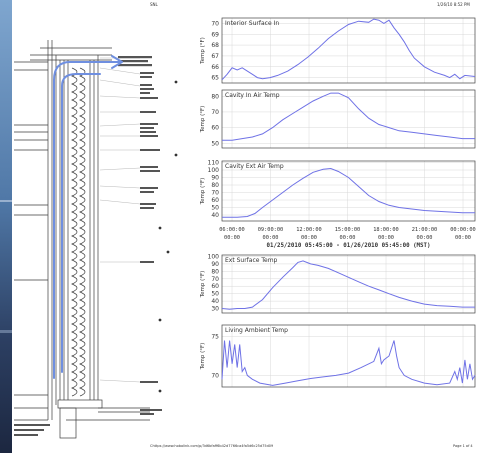  What do you see at coordinates (271, 230) in the screenshot?
I see `x-tick-label: 09:00:00` at bounding box center [271, 230].